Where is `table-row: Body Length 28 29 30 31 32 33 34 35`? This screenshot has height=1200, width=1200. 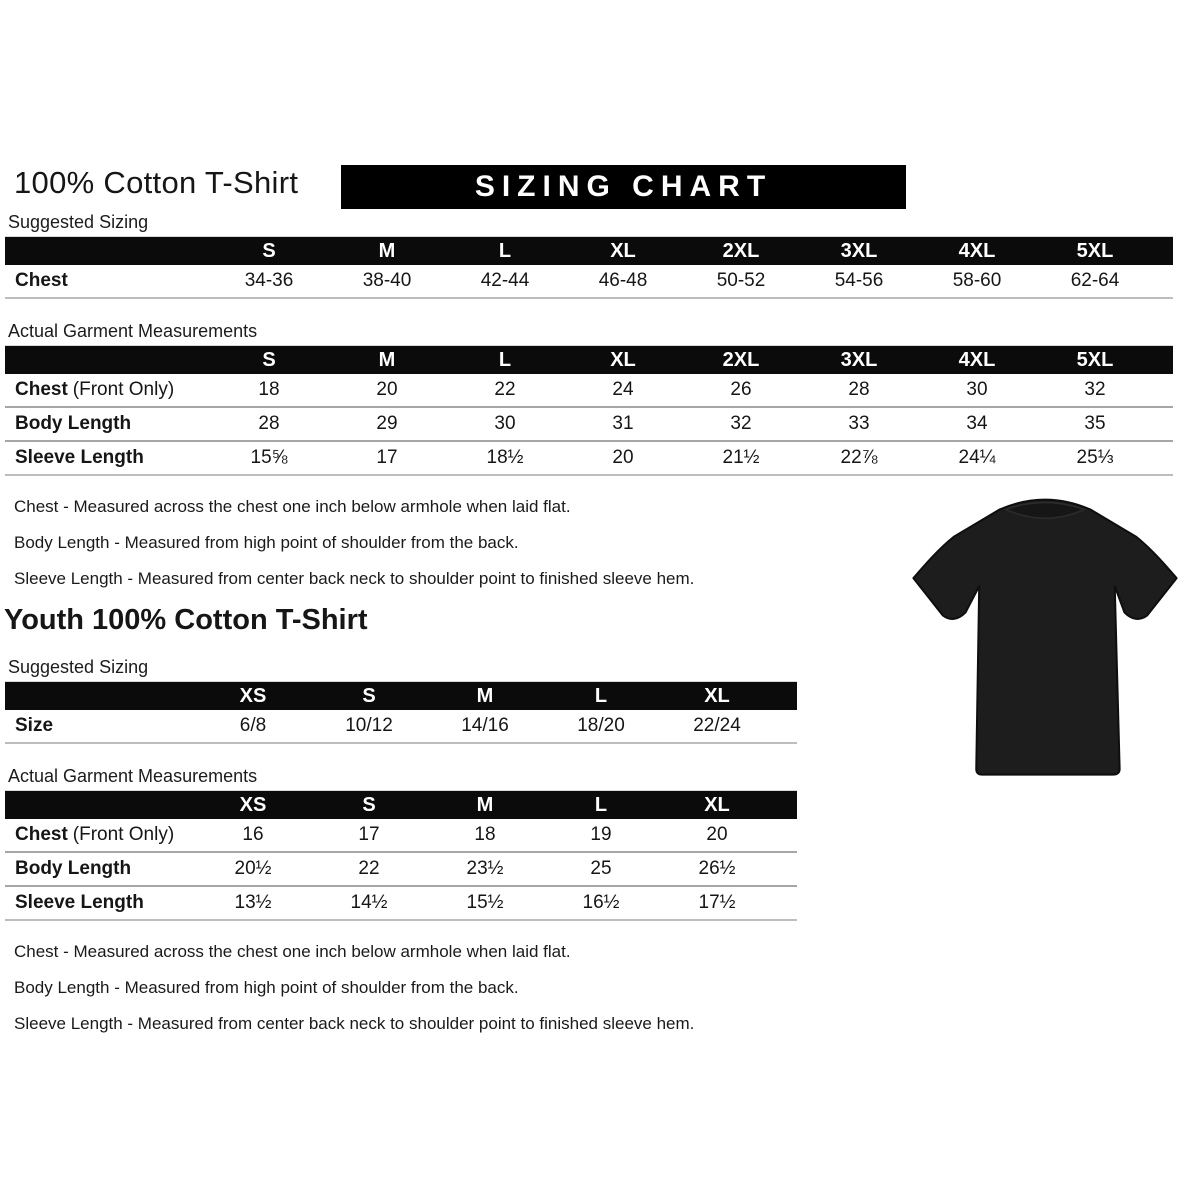
table-row: Body Length 28 29 30 31 32 33 34 35 is located at coordinates (589, 425).